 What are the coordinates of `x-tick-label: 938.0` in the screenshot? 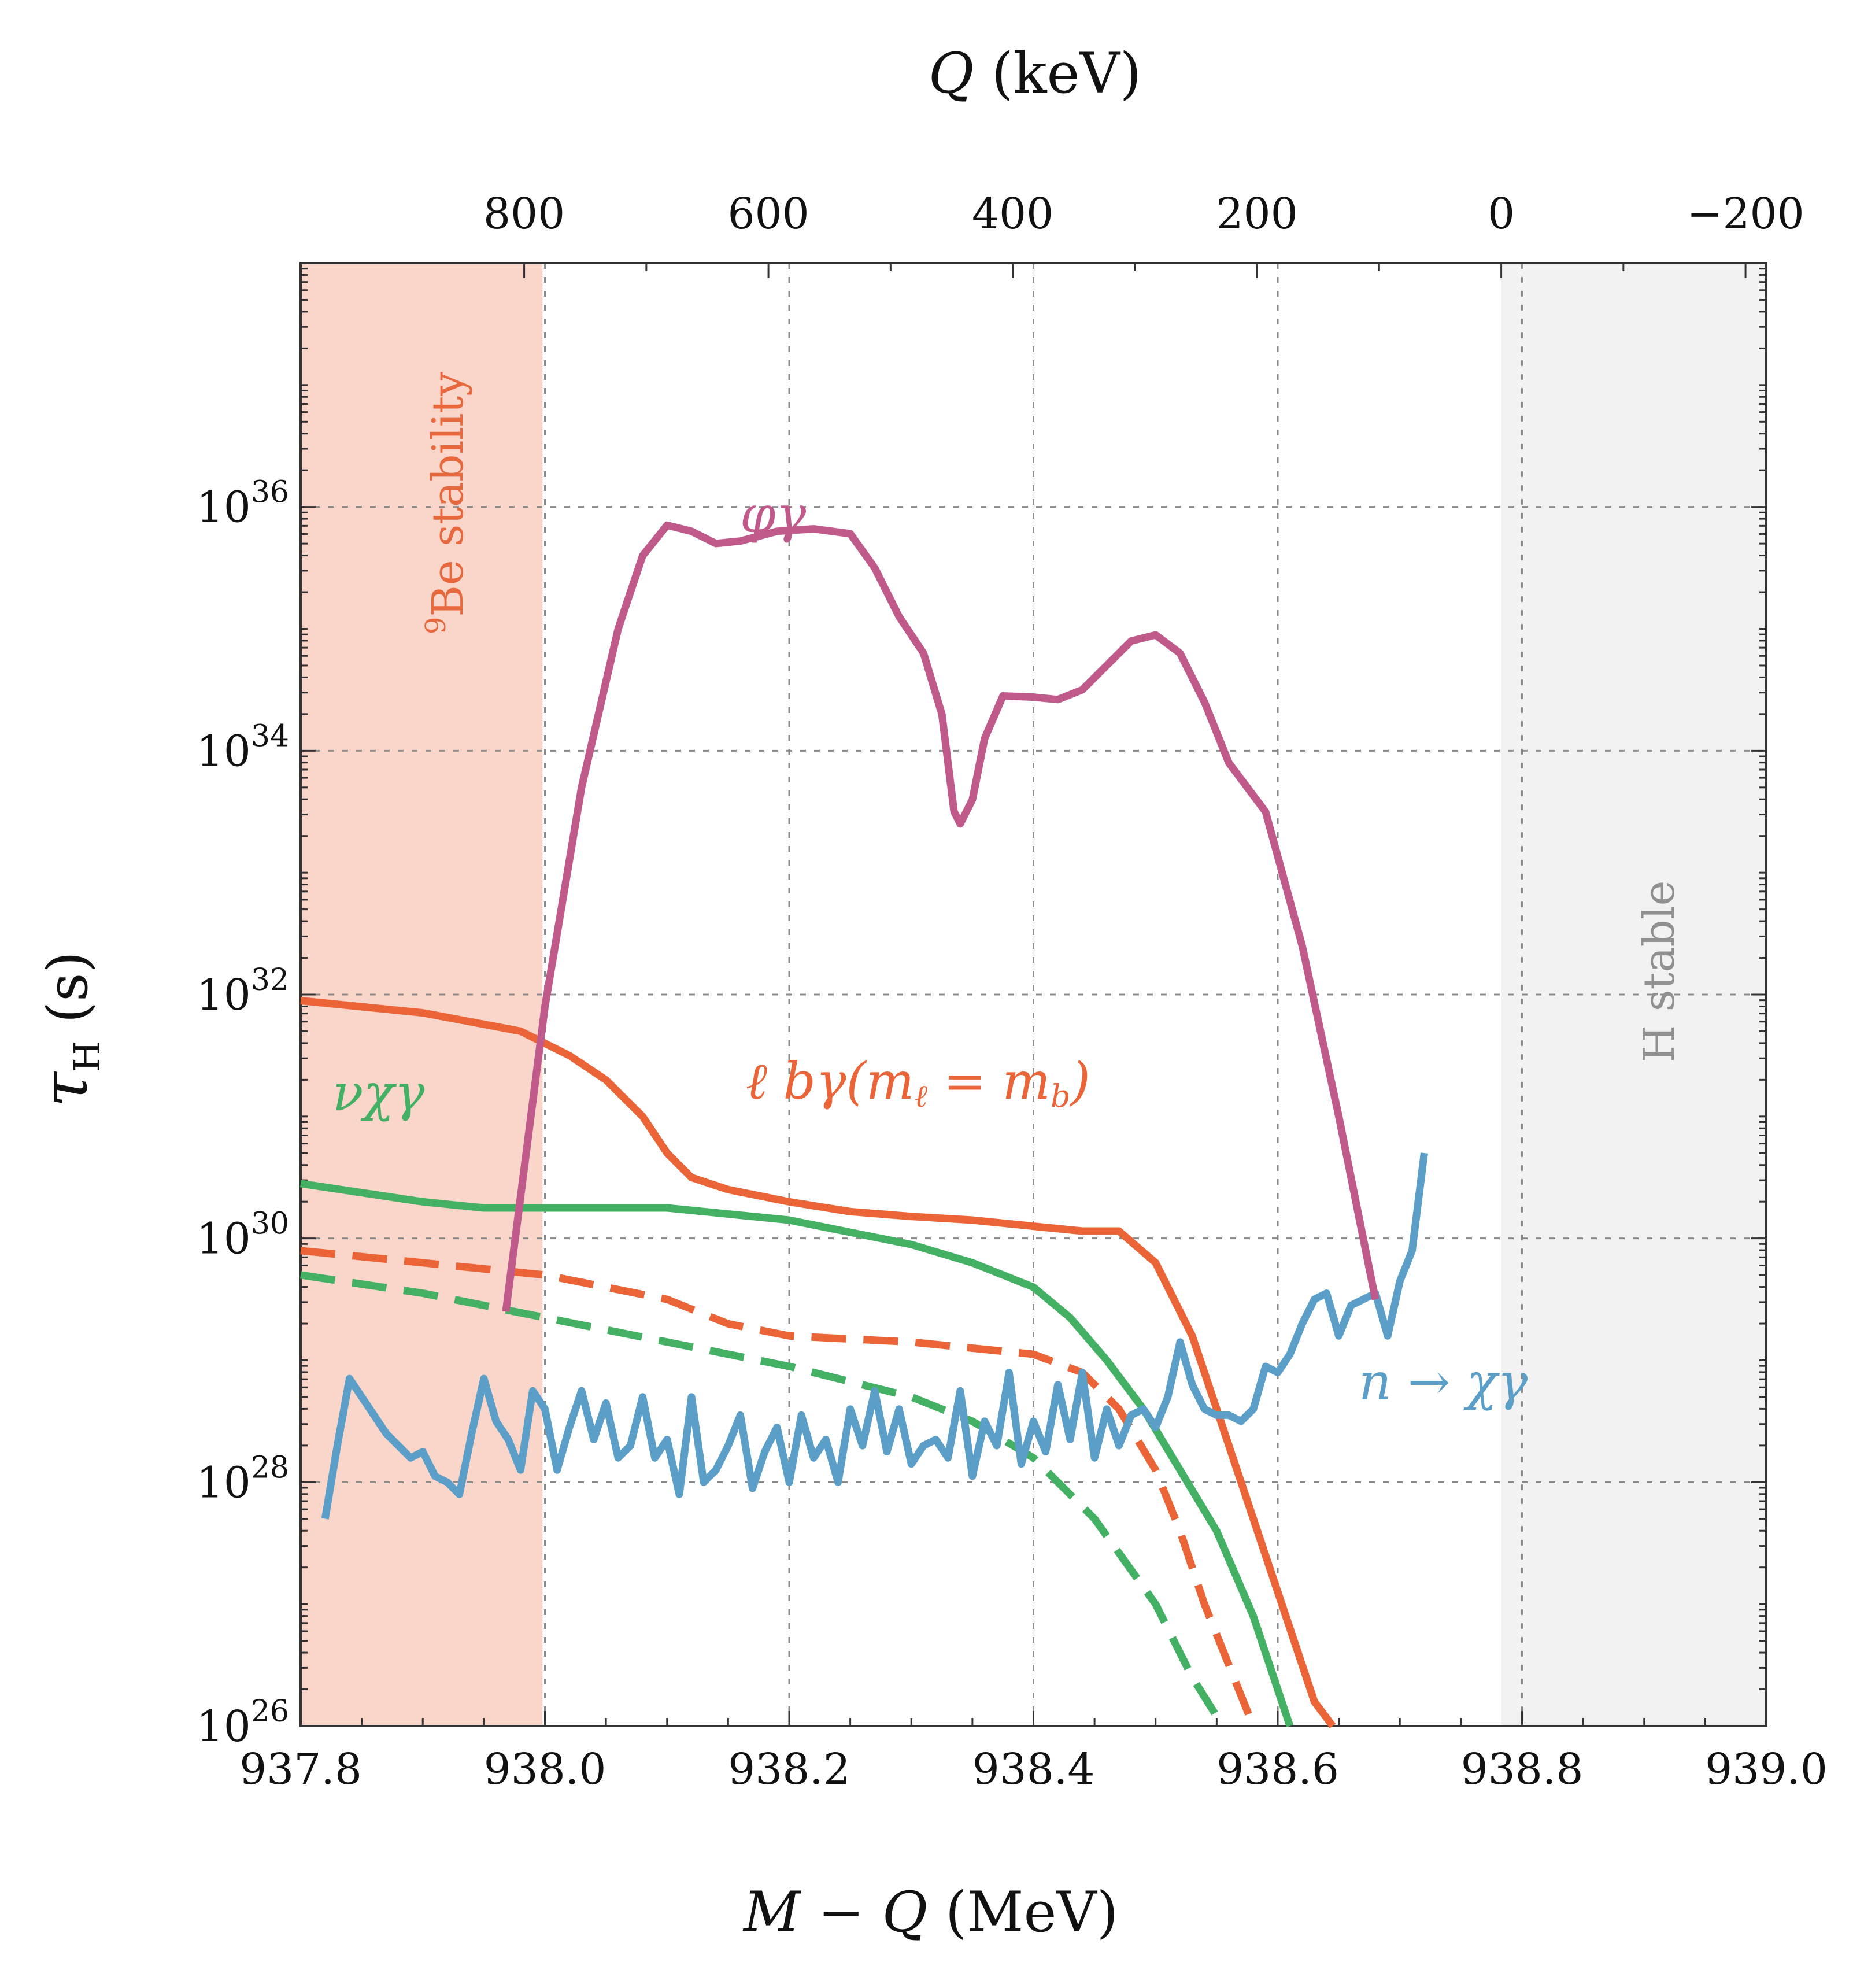 It's located at (545, 1769).